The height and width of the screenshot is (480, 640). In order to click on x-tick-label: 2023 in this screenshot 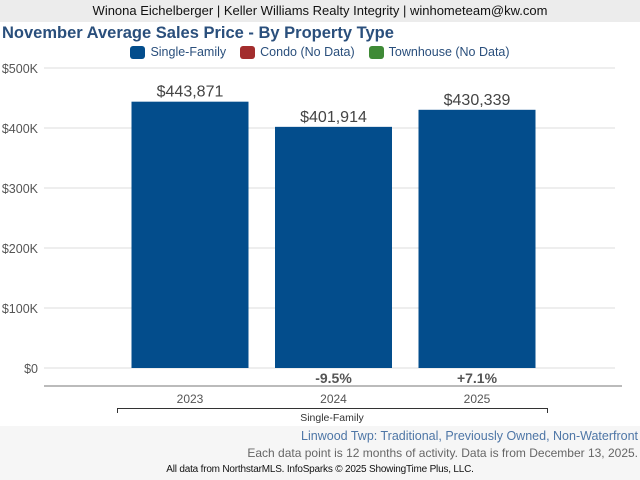, I will do `click(190, 399)`.